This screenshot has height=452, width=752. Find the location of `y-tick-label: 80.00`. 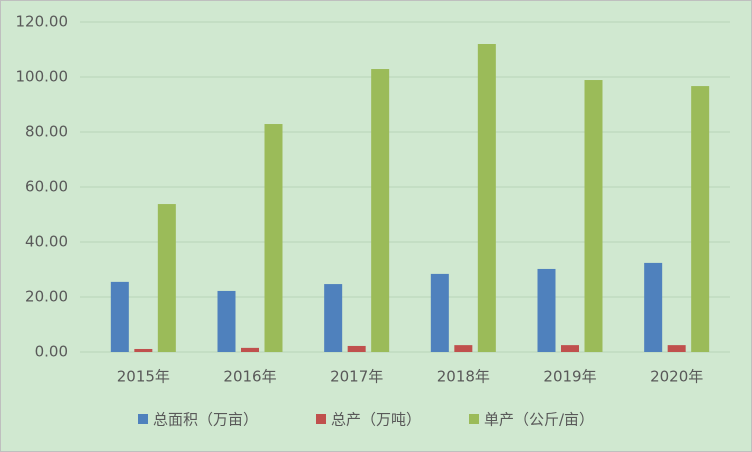

y-tick-label: 80.00 is located at coordinates (46, 132).